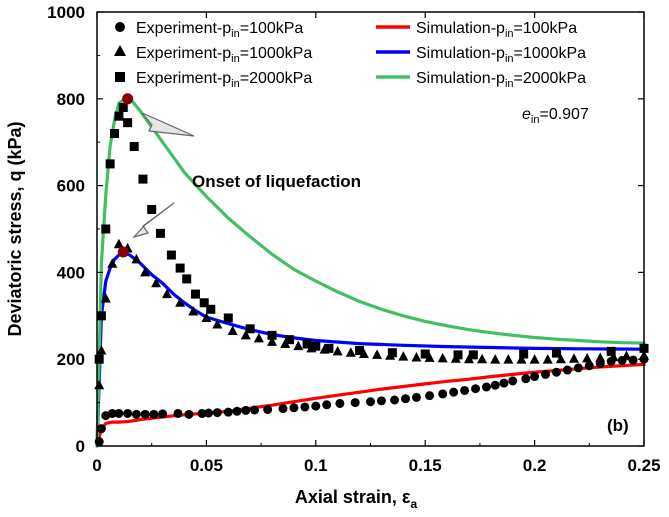 This screenshot has height=517, width=669. What do you see at coordinates (425, 465) in the screenshot?
I see `x-tick-label: 0.15` at bounding box center [425, 465].